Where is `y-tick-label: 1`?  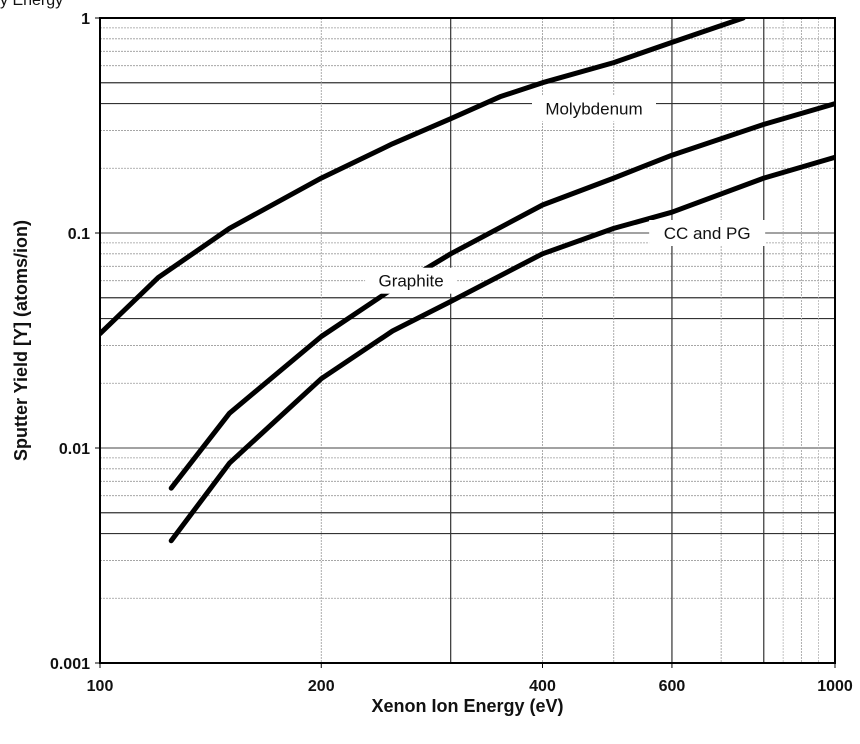
y-tick-label: 1 is located at coordinates (85, 19).